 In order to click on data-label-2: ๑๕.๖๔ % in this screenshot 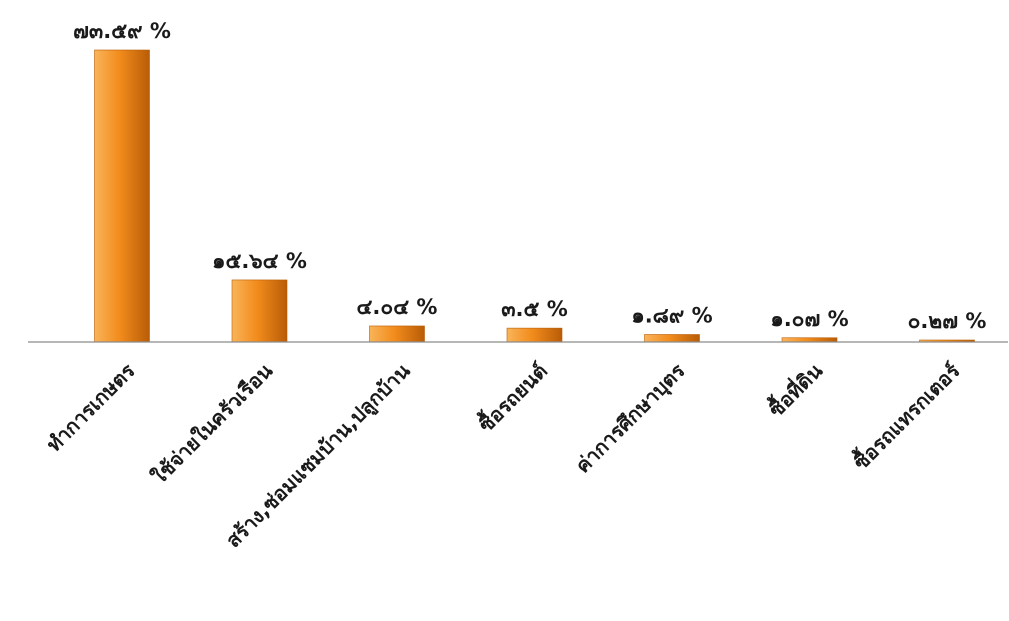, I will do `click(259, 261)`.